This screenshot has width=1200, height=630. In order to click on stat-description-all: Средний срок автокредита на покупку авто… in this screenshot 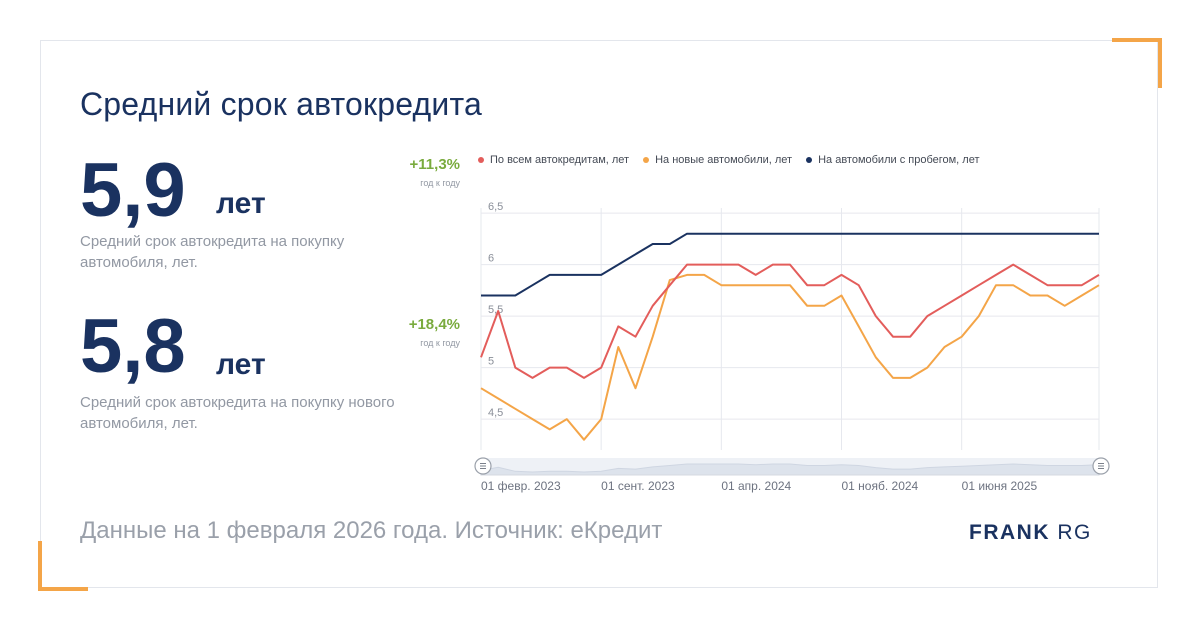, I will do `click(212, 252)`.